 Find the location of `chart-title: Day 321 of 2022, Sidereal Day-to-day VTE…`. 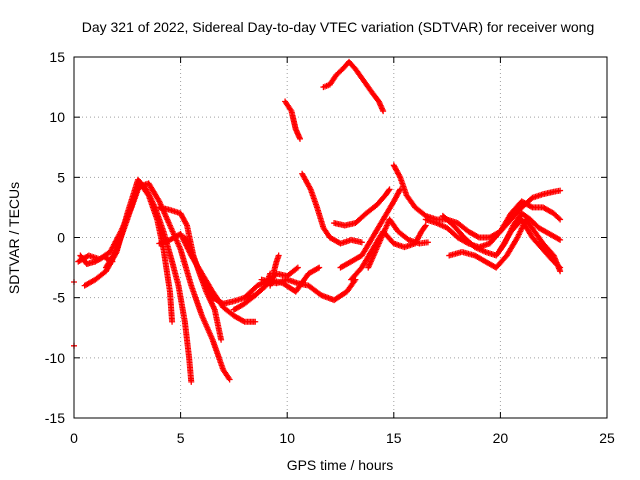

chart-title: Day 321 of 2022, Sidereal Day-to-day VTE… is located at coordinates (338, 27).